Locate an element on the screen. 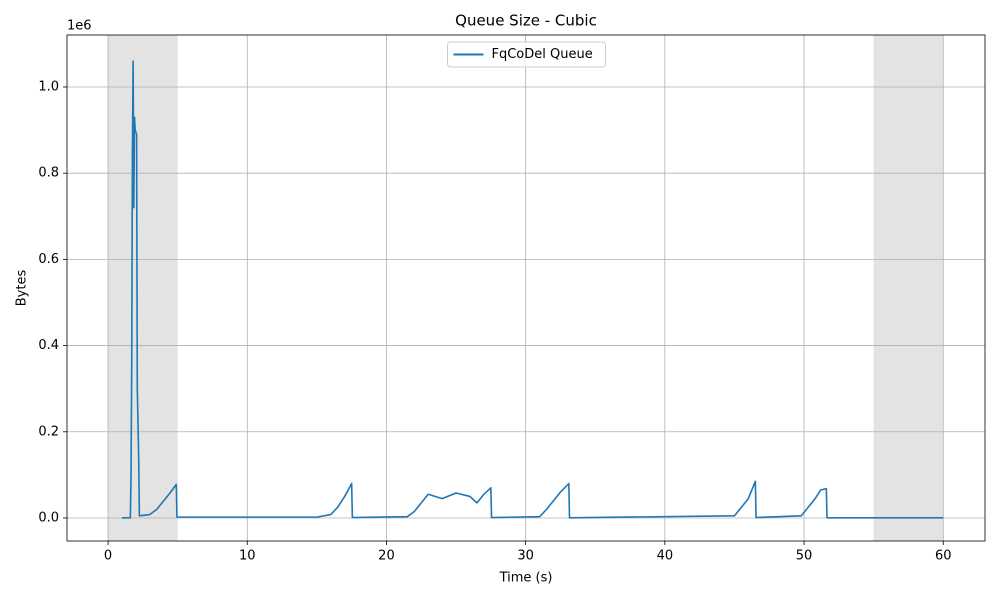 This screenshot has height=600, width=1000. x-tick-label: 50 is located at coordinates (804, 556).